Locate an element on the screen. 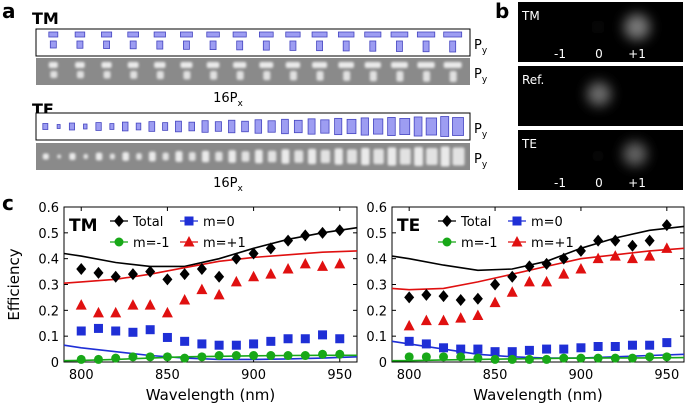  y-tick-label: 0.4 is located at coordinates (376, 260).